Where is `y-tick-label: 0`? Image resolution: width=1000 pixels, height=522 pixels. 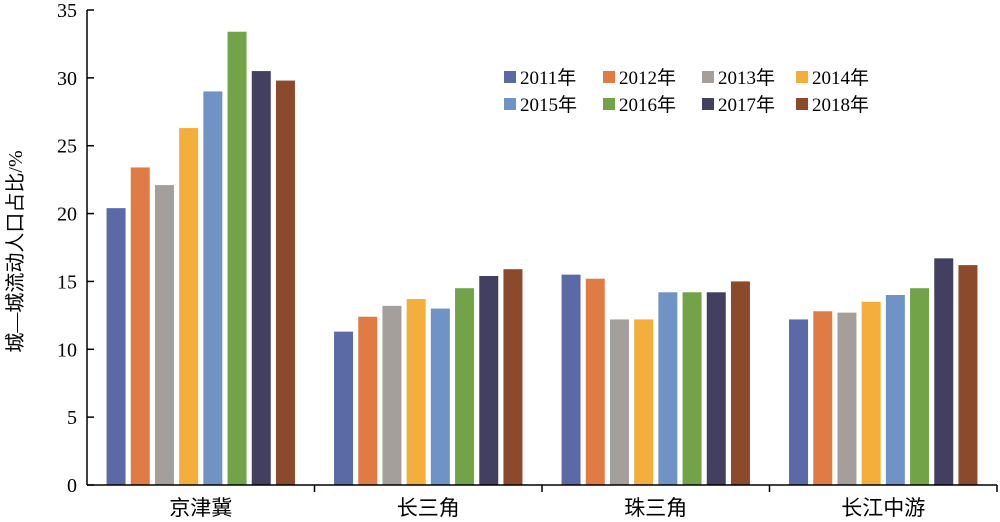 y-tick-label: 0 is located at coordinates (72, 486).